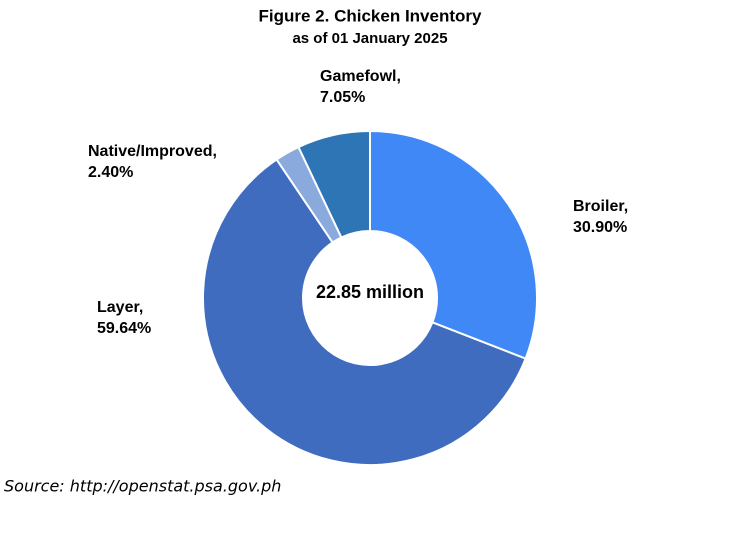 This screenshot has width=737, height=535. What do you see at coordinates (369, 38) in the screenshot?
I see `chart-subtitle: as of 01 January 2025` at bounding box center [369, 38].